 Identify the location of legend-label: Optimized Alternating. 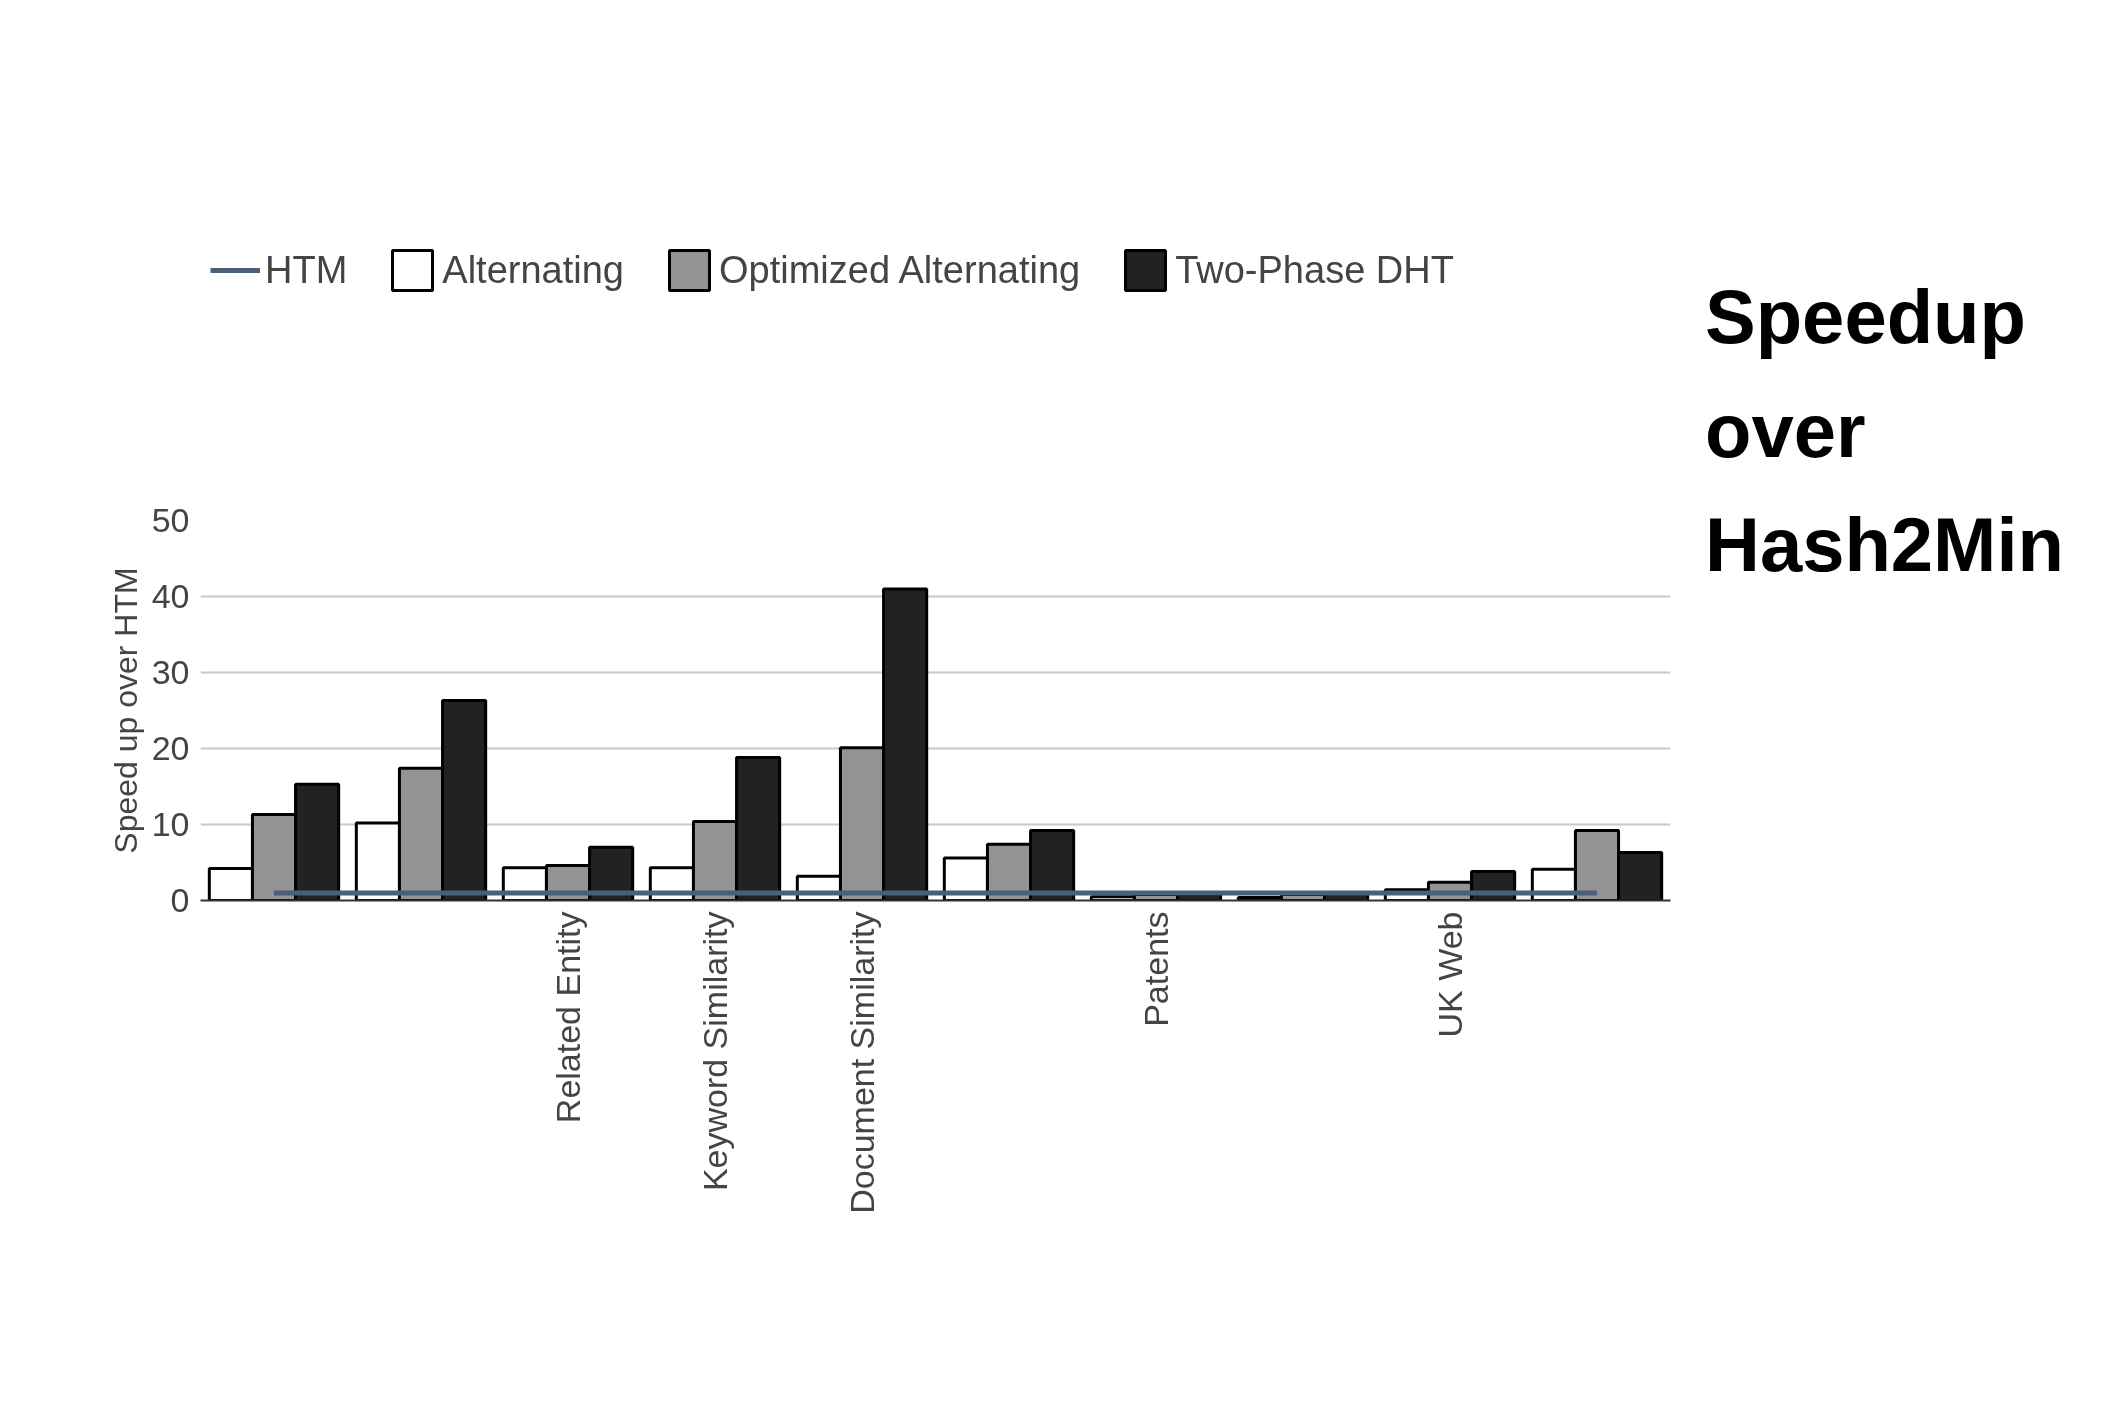
(899, 270).